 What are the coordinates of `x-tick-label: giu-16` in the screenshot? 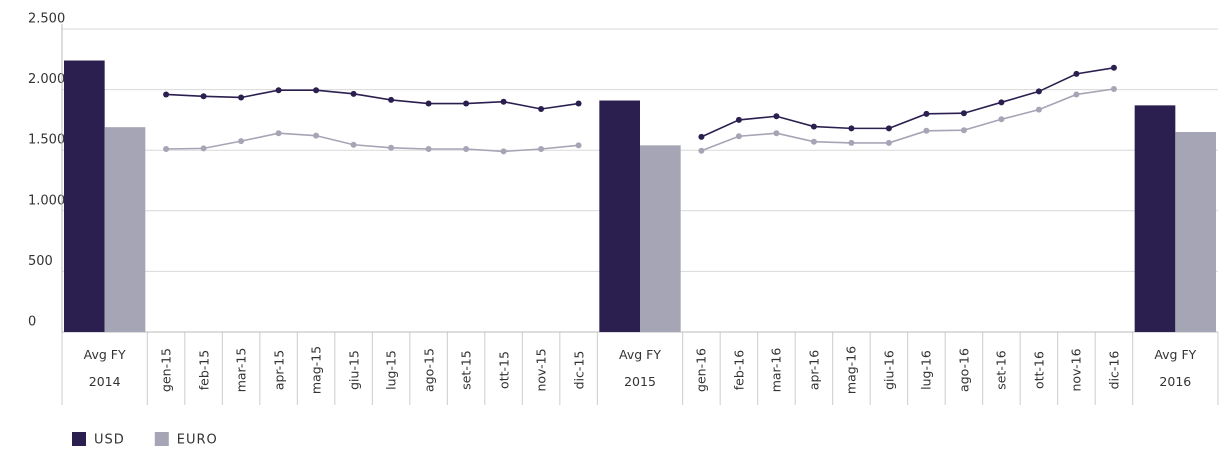 It's located at (889, 370).